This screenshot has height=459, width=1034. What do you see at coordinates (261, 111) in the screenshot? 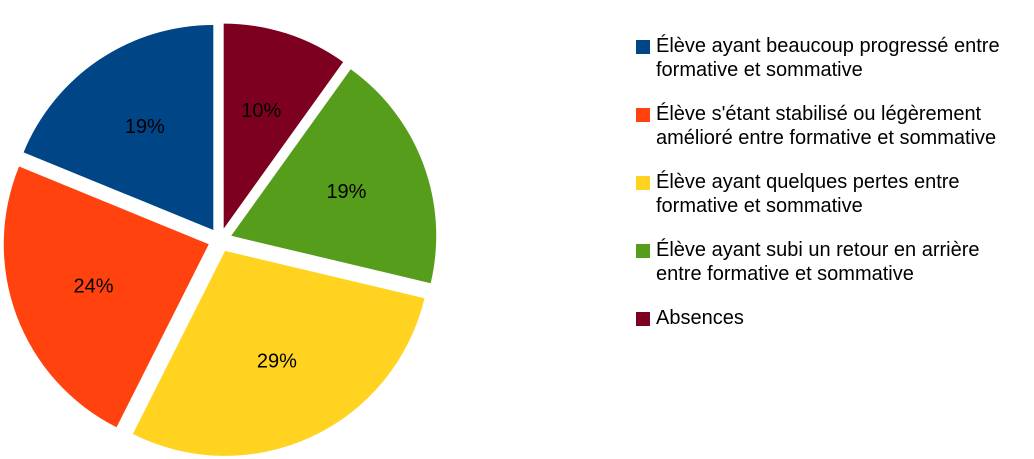
I see `data-label: 10%` at bounding box center [261, 111].